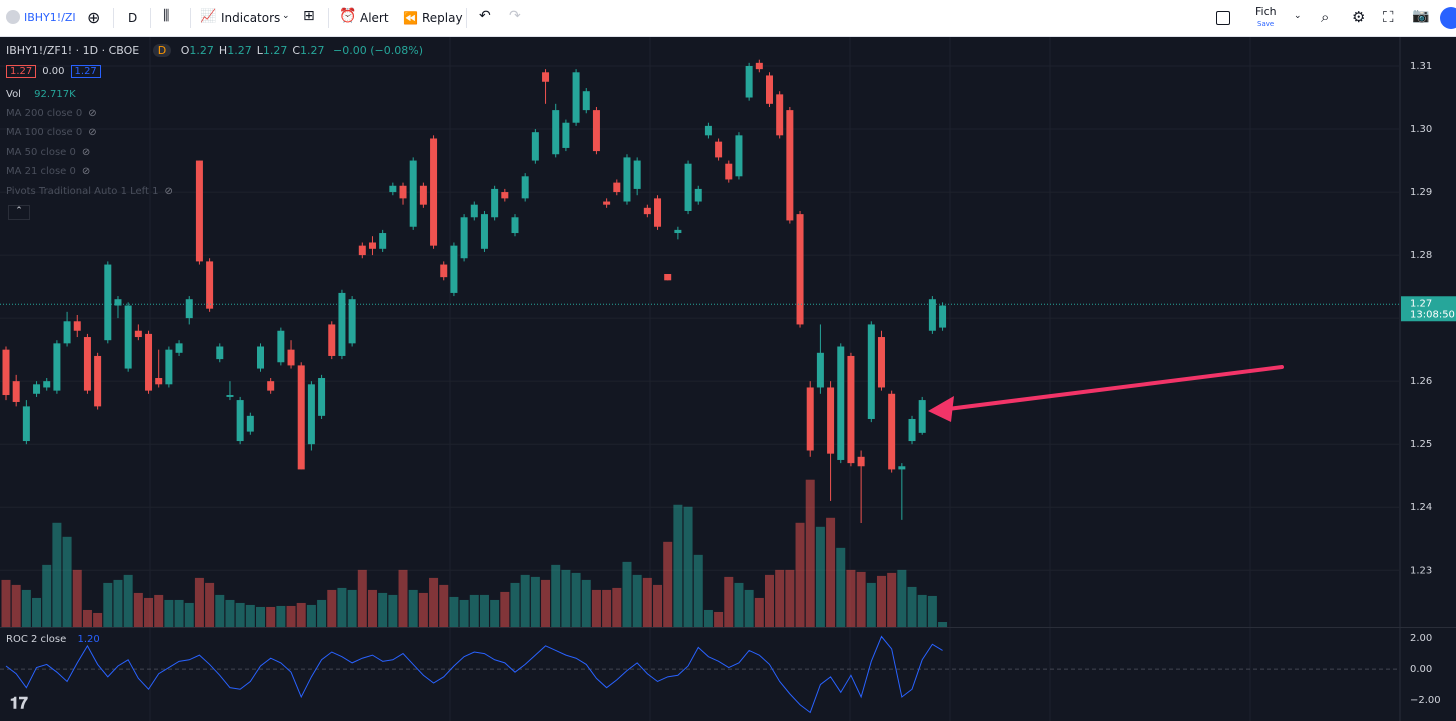 The image size is (1456, 721). I want to click on ohlc-value: 1.27, so click(239, 50).